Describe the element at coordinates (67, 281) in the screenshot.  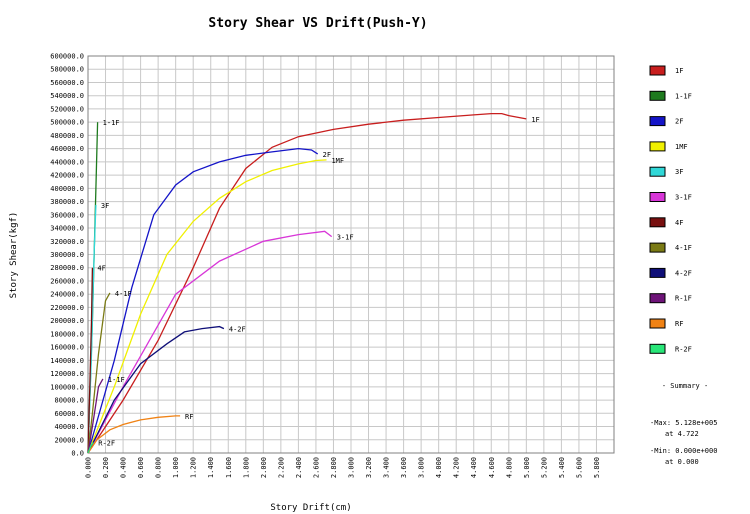
I see `y-tick-label: 260000.0` at that location.